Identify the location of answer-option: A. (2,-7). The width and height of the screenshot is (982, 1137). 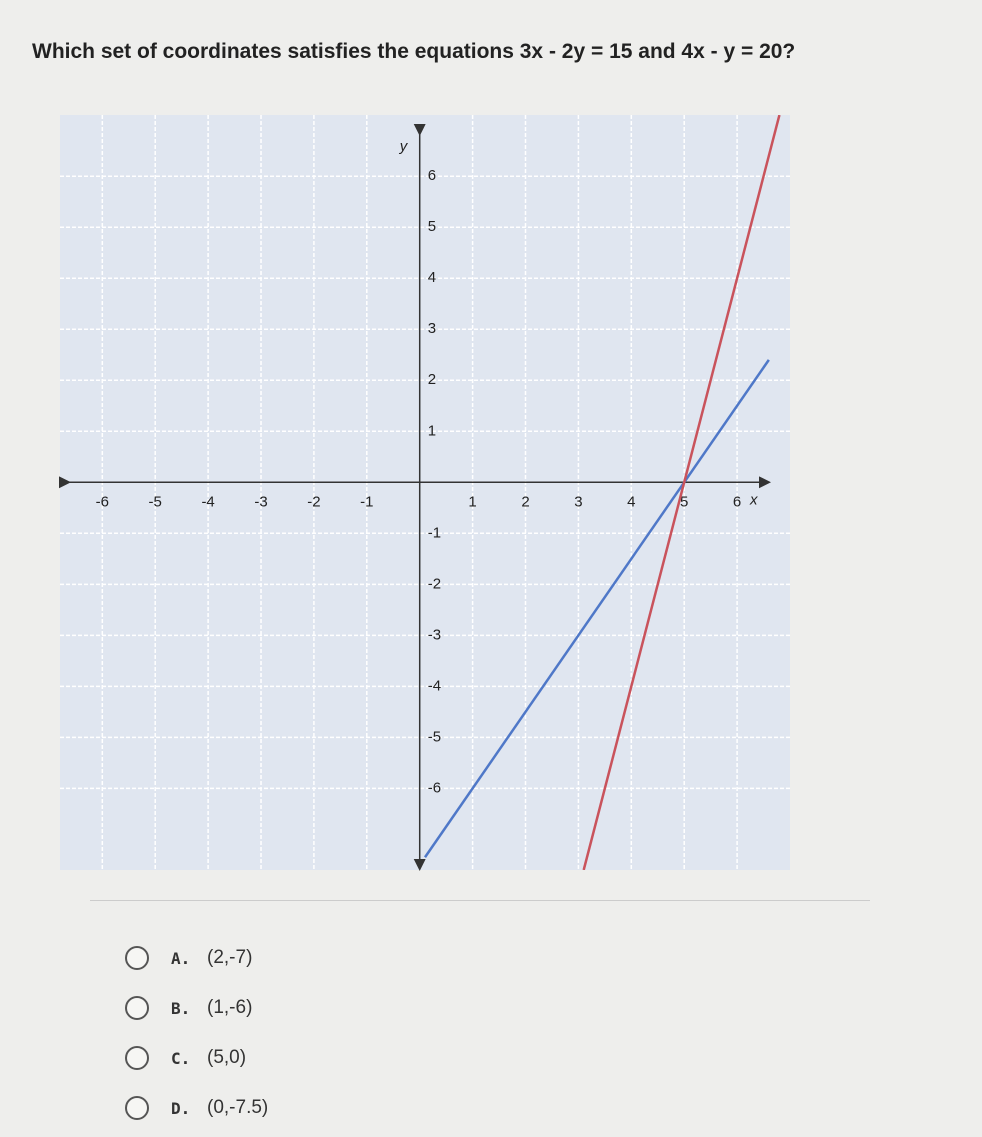
(188, 958).